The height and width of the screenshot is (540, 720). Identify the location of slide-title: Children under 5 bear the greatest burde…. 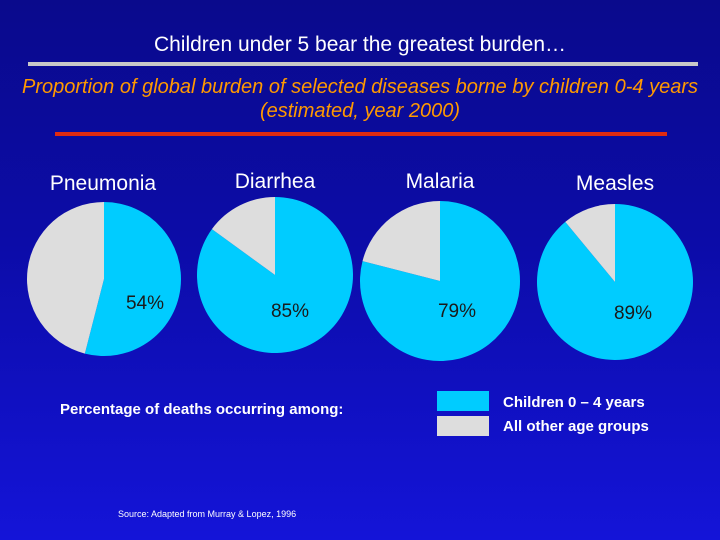
(360, 44).